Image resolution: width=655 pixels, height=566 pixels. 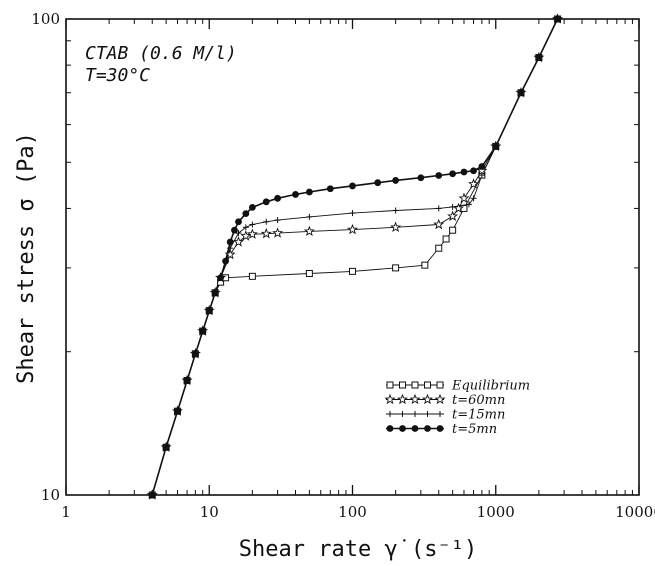 I want to click on x-tick-label: 1, so click(x=66, y=512).